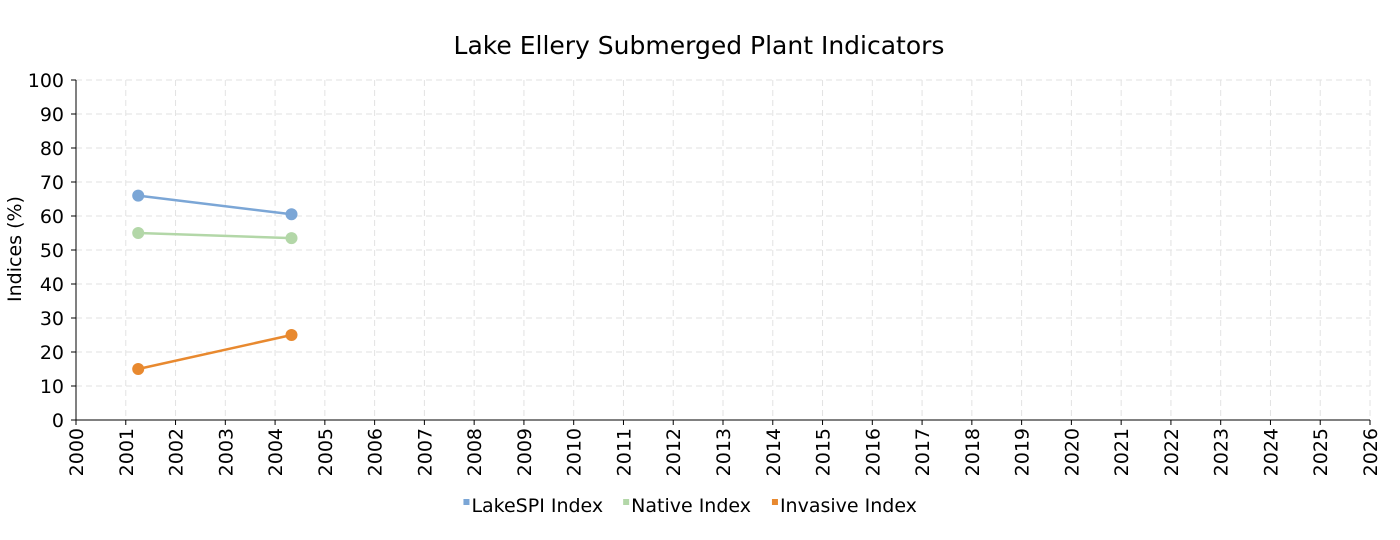  I want to click on x-tick-label: 2021, so click(1122, 452).